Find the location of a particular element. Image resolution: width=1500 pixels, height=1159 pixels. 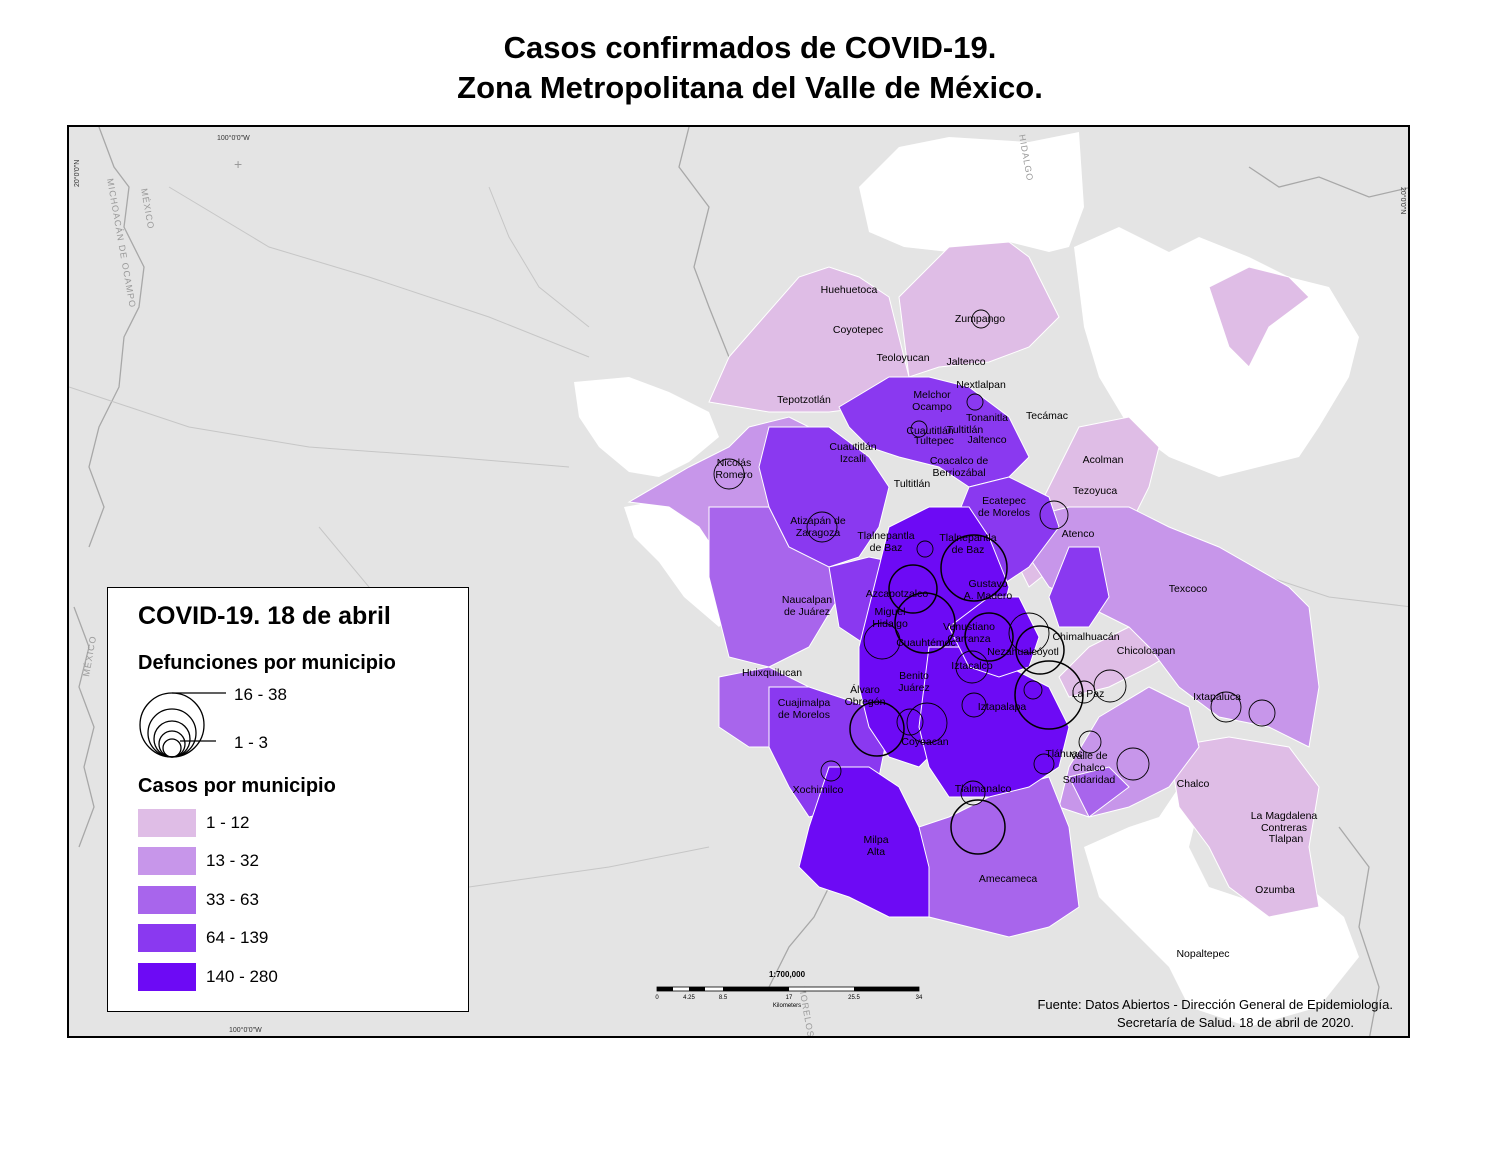

municipality-label: Tlalpan is located at coordinates (1286, 839).